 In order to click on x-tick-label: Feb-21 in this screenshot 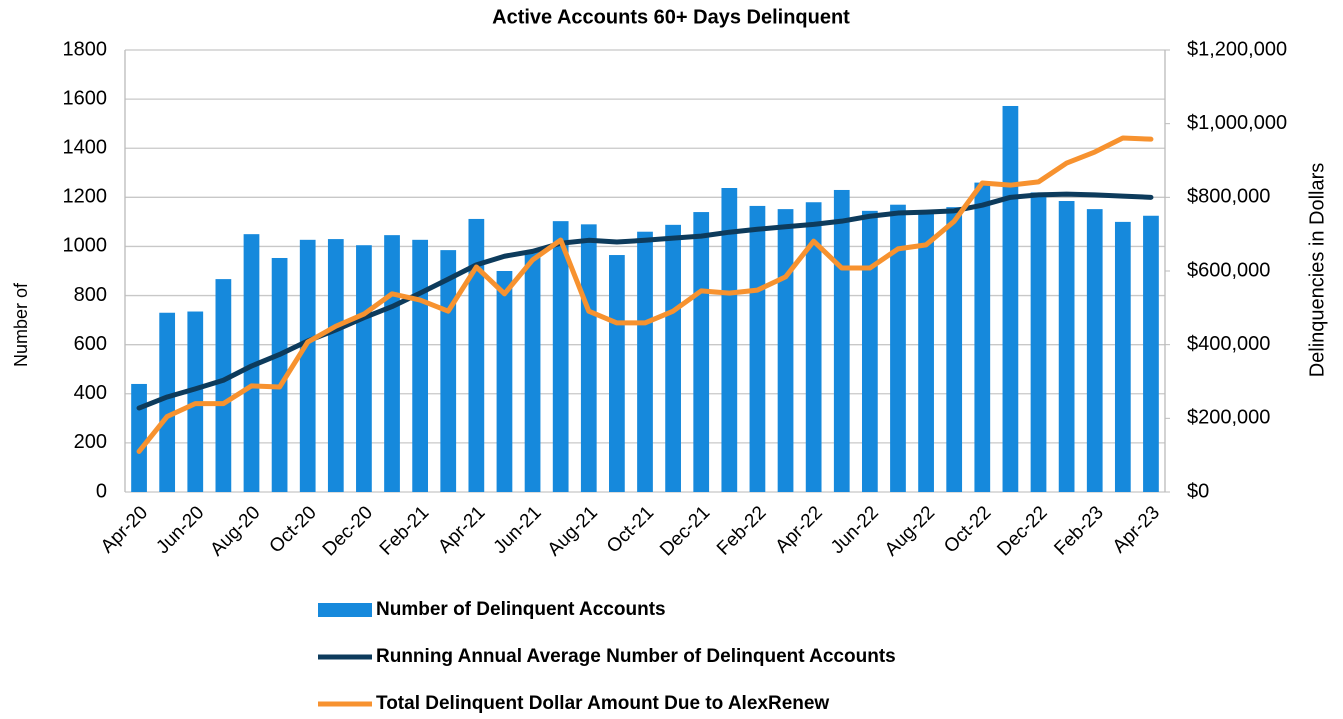, I will do `click(404, 530)`.